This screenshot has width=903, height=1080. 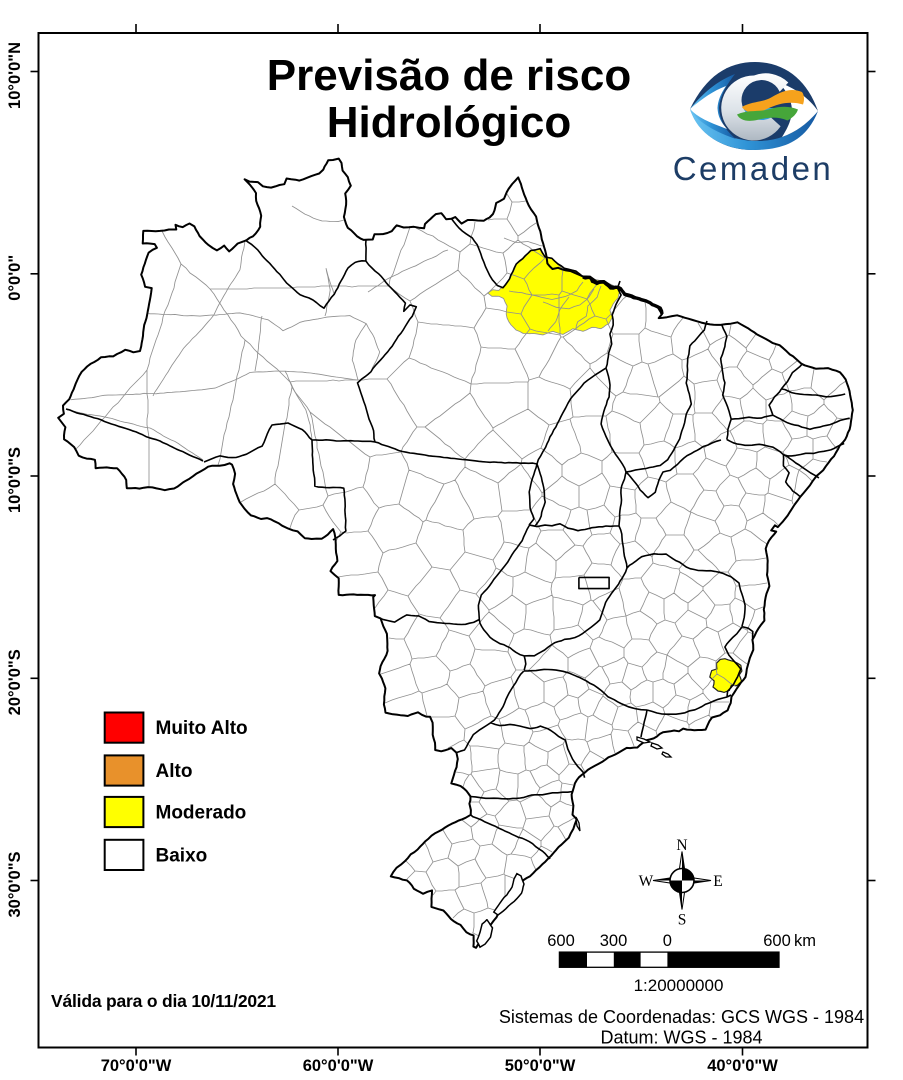 I want to click on svg-text: 30°0'0"S, so click(x=15, y=884).